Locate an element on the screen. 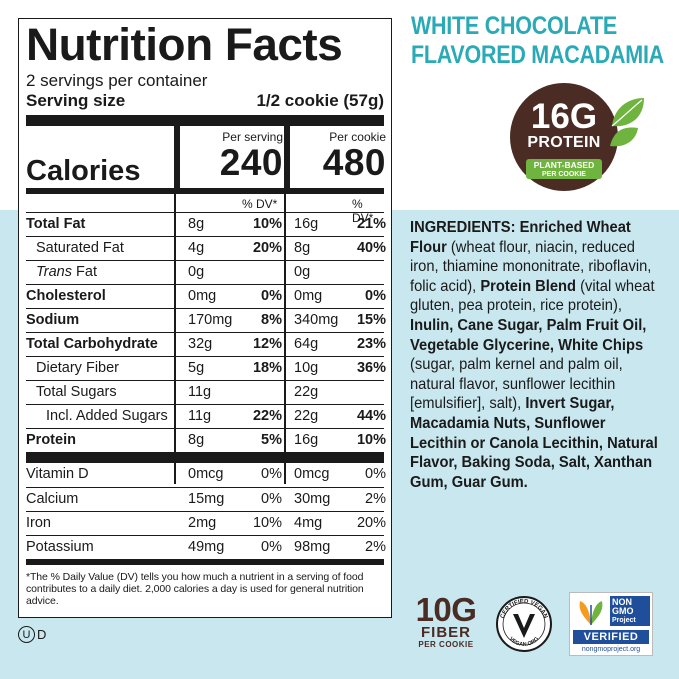 The image size is (679, 679). non-gmo-title: NON GMO Project is located at coordinates (630, 611).